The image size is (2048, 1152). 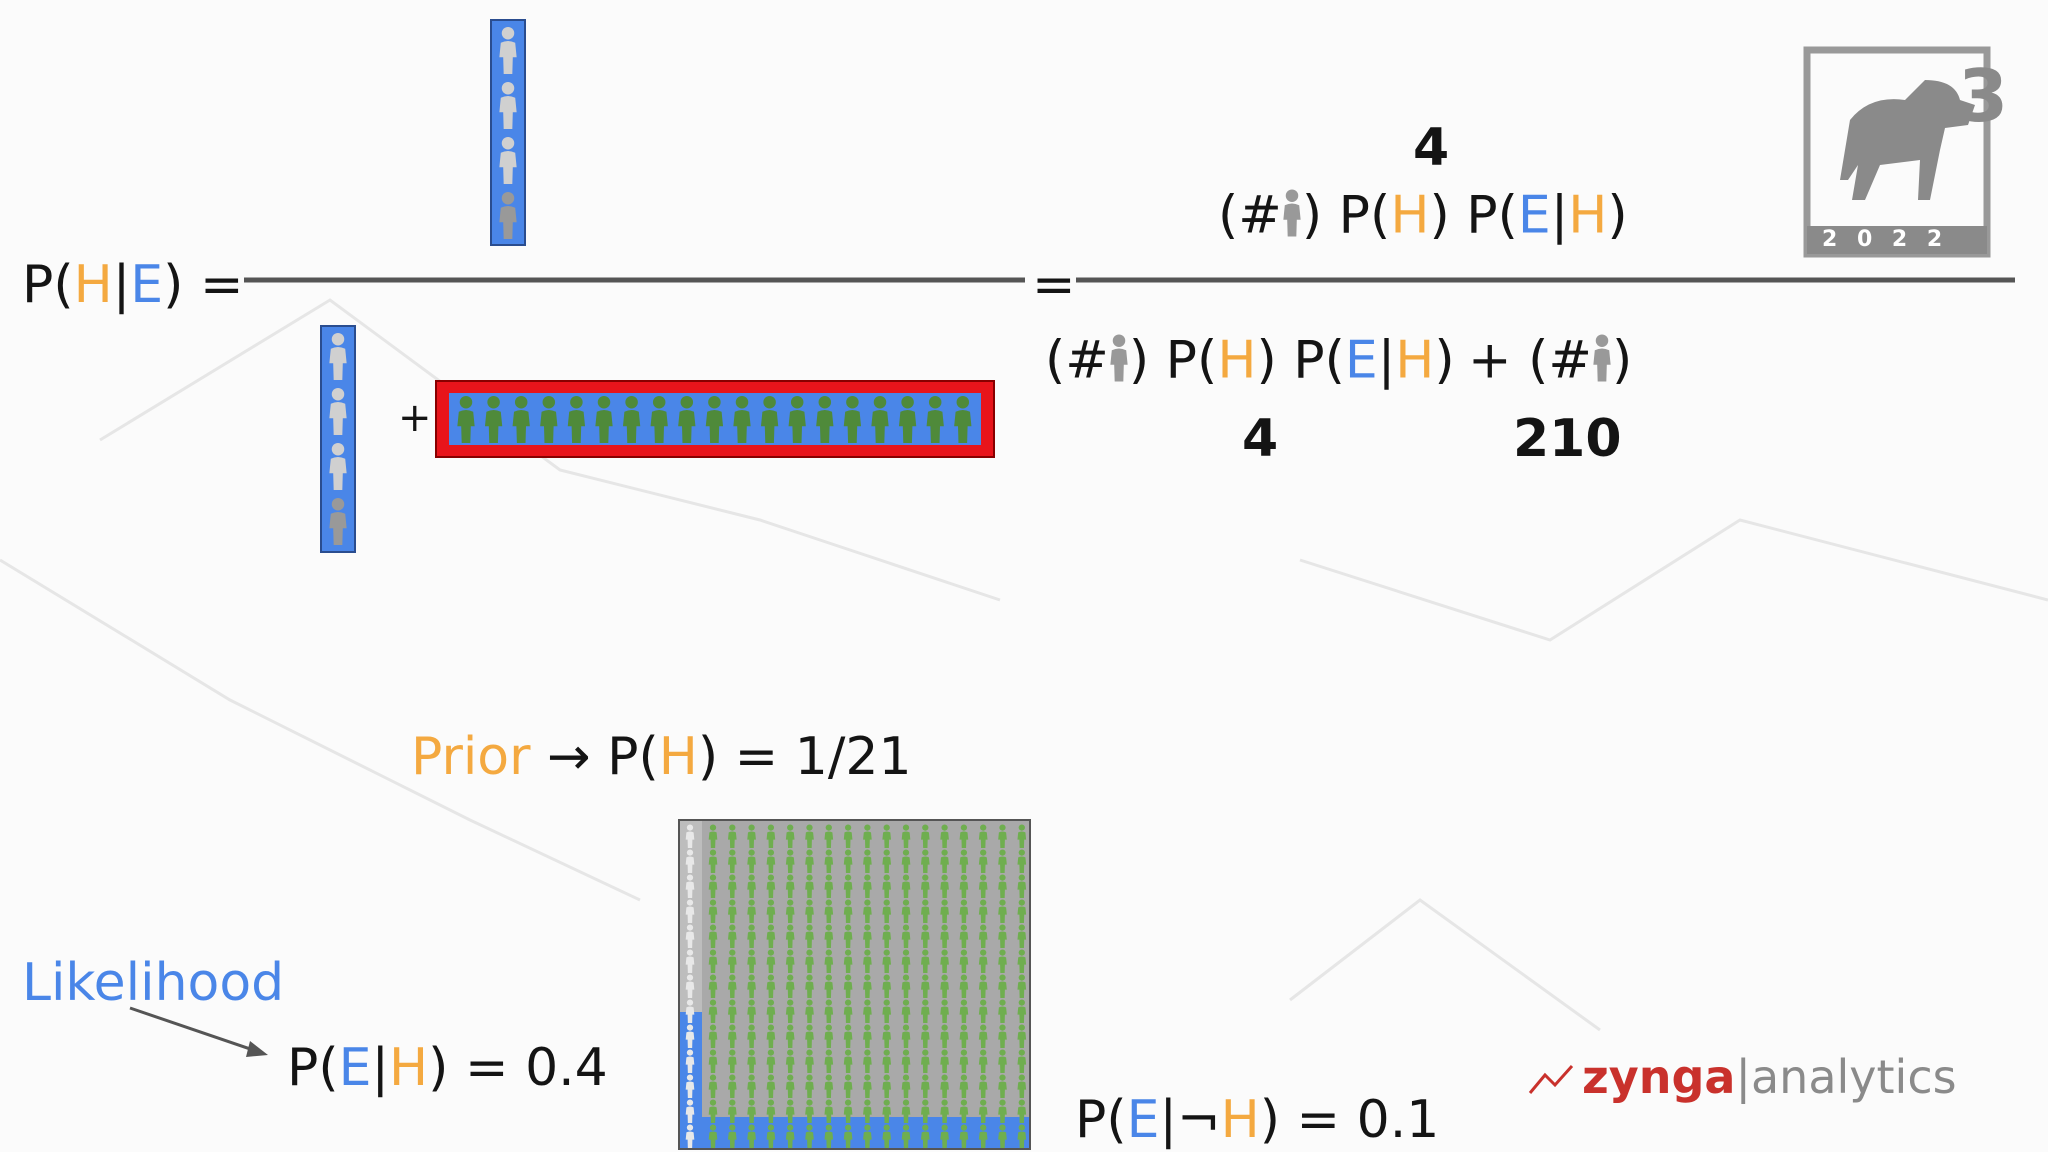 What do you see at coordinates (1846, 1077) in the screenshot?
I see `logo-product: |analytics` at bounding box center [1846, 1077].